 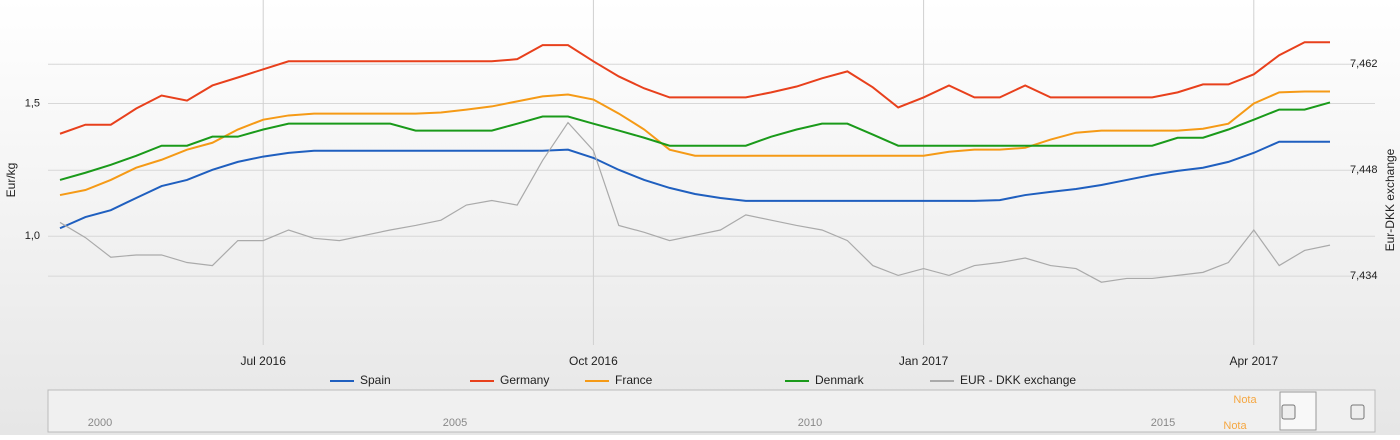 I want to click on x-tick-label: Jul 2016, so click(x=264, y=361).